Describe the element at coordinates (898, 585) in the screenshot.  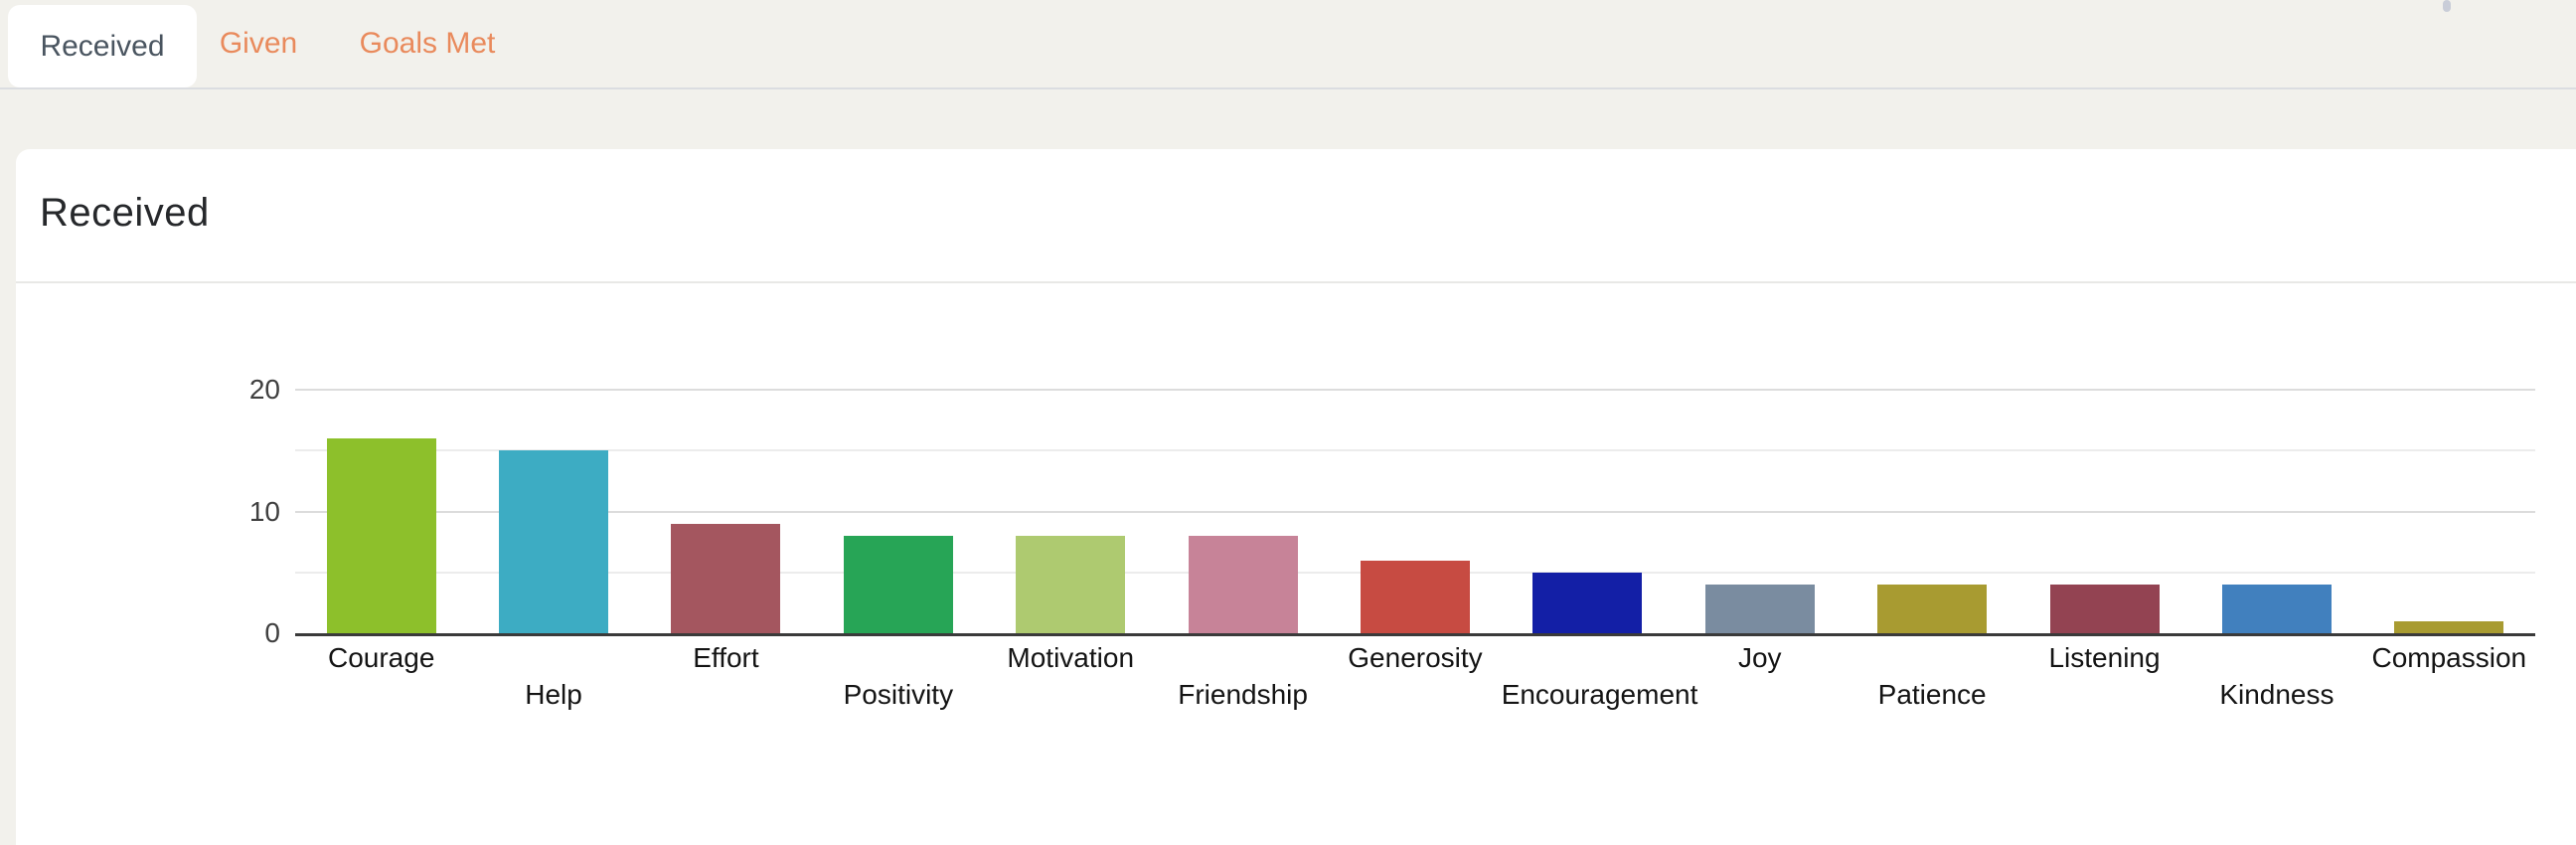
I see `bar-positivity` at that location.